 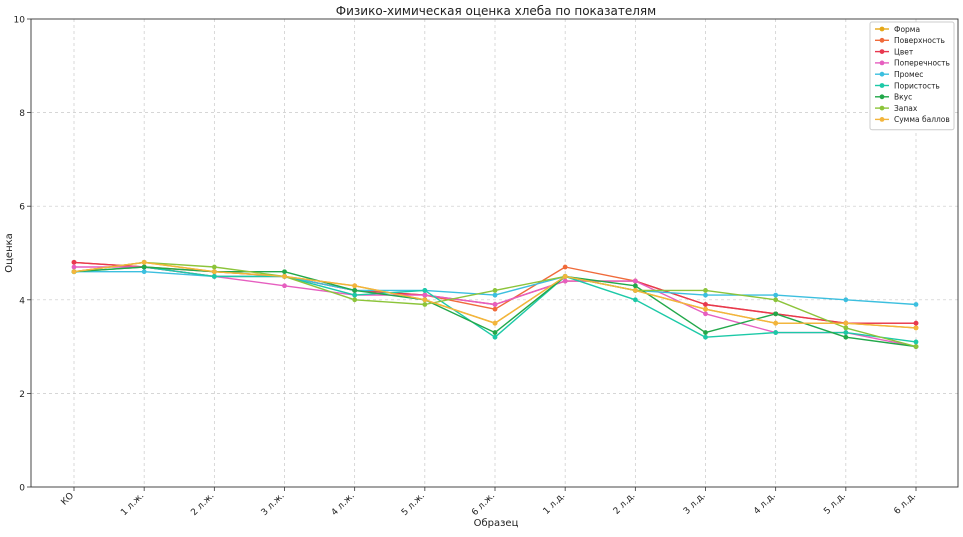 What do you see at coordinates (555, 504) in the screenshot?
I see `x-tick-label: 1 л.д.` at bounding box center [555, 504].